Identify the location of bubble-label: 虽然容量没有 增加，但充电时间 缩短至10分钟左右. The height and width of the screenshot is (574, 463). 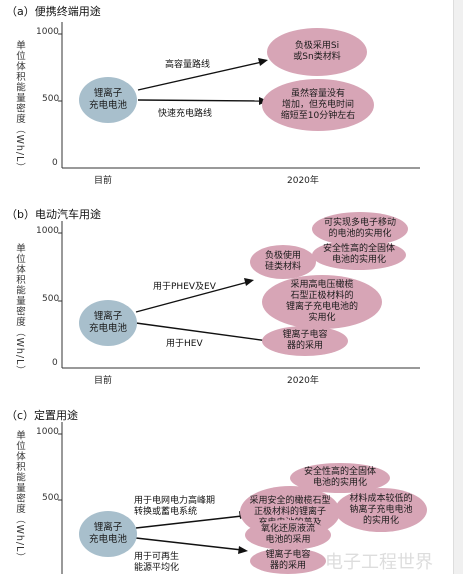
(318, 104).